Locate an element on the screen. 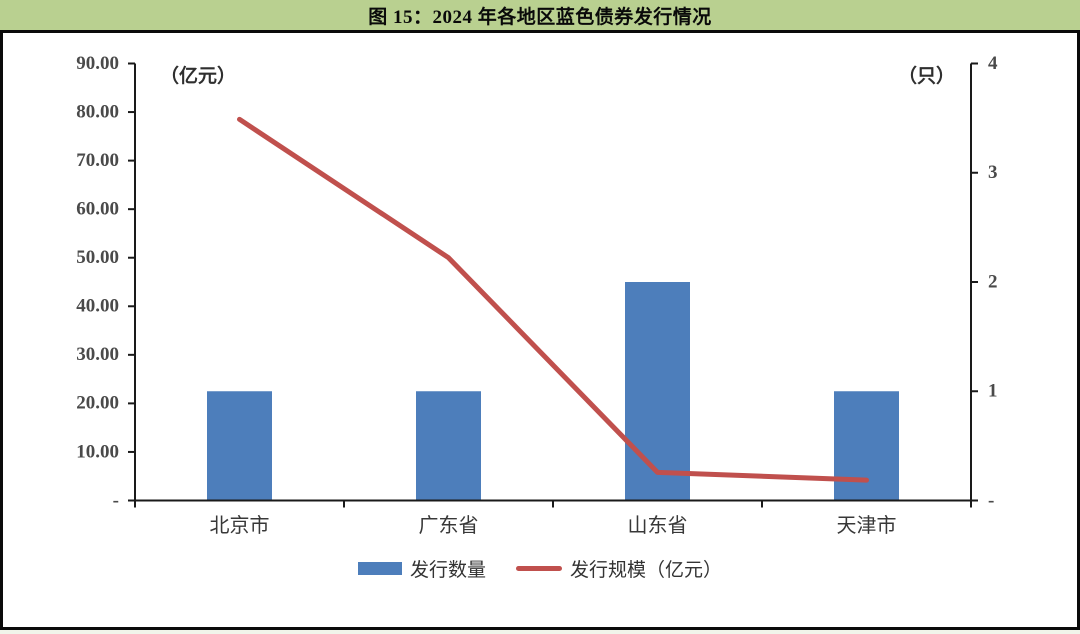 This screenshot has width=1080, height=634. legend-item-issue-count: 发行数量 is located at coordinates (421, 568).